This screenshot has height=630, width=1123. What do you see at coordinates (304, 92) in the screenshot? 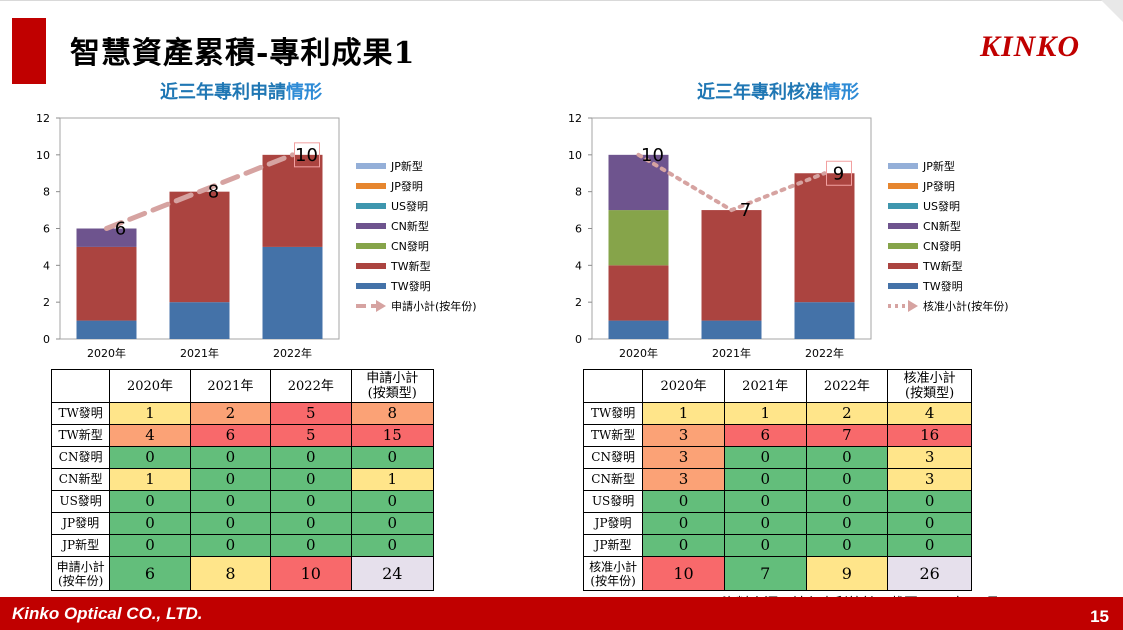
I see `chart-1-title-tail: 情形` at bounding box center [304, 92].